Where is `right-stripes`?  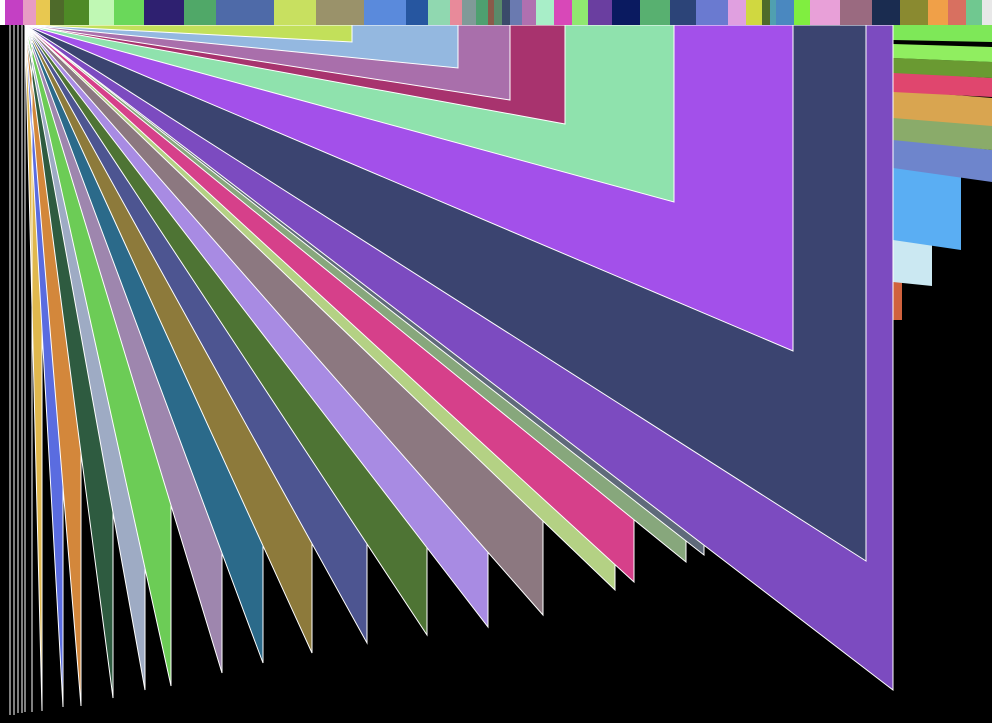 right-stripes is located at coordinates (942, 172).